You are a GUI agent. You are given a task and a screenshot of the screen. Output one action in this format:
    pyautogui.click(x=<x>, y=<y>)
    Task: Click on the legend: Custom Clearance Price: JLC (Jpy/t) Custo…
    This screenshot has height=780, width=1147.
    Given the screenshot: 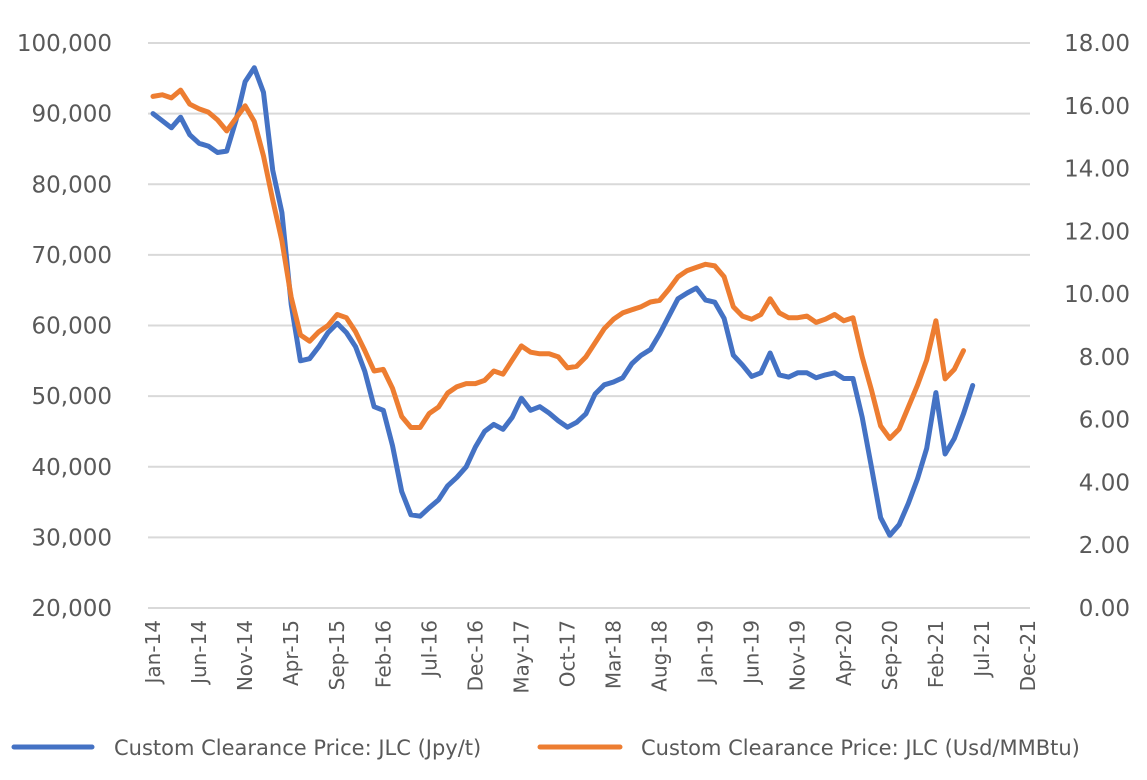 What is the action you would take?
    pyautogui.click(x=545, y=748)
    